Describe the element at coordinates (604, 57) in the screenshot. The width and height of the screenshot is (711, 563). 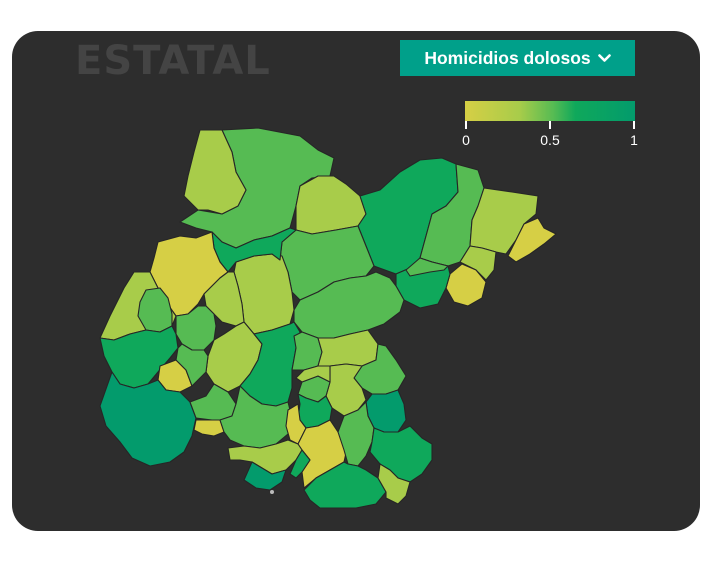
I see `chevron-down-icon` at that location.